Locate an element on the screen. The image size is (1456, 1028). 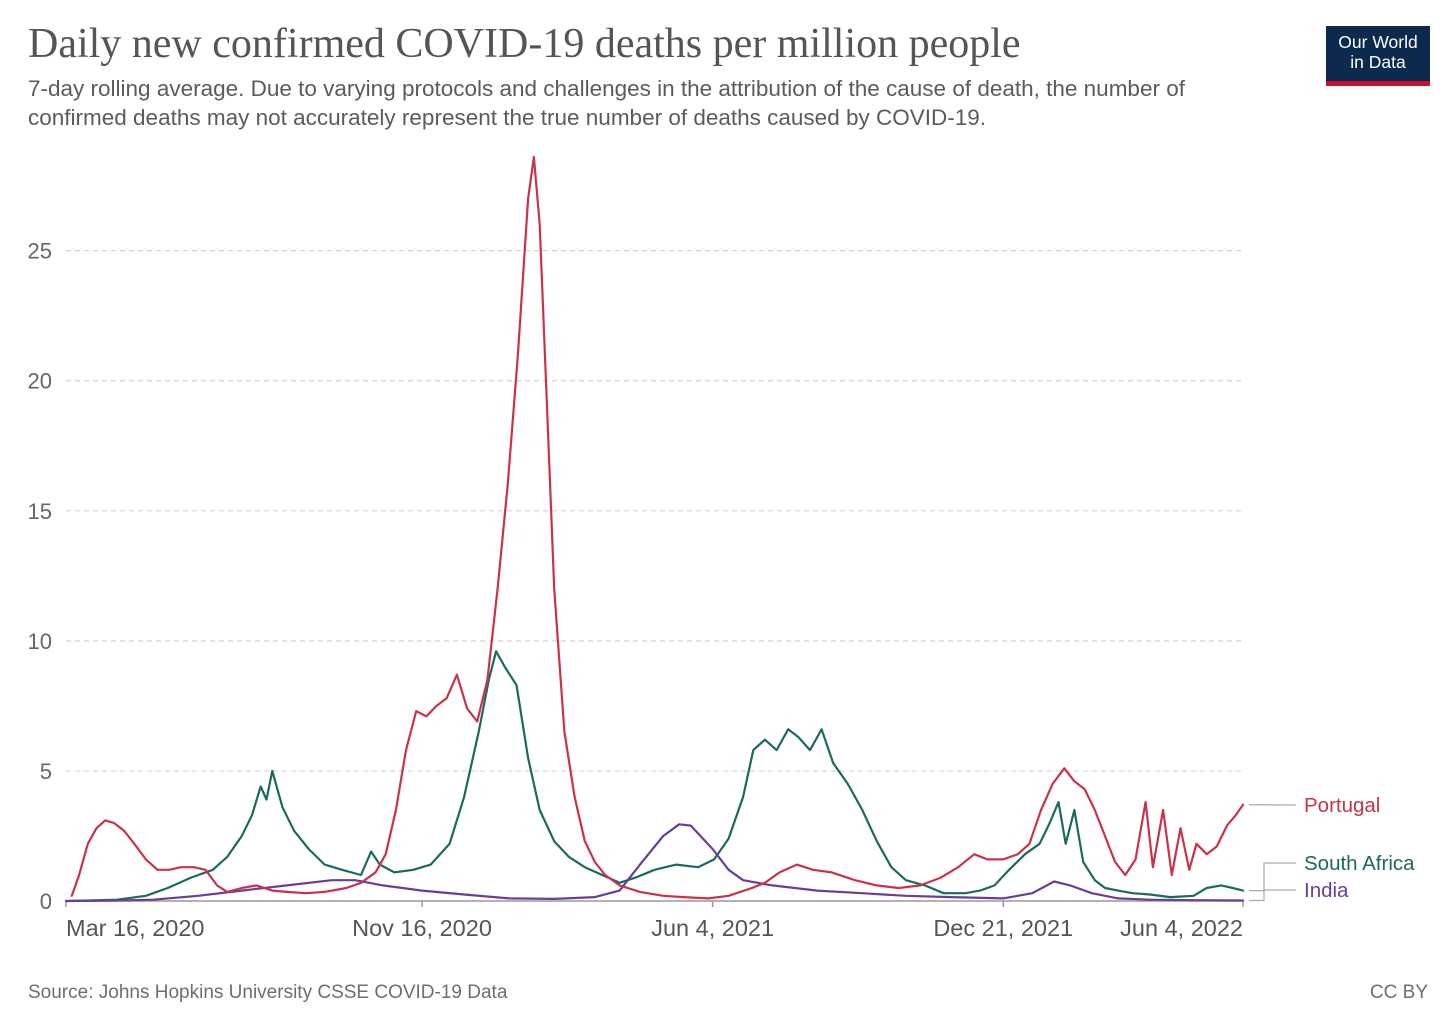
series-line-india is located at coordinates (654, 863).